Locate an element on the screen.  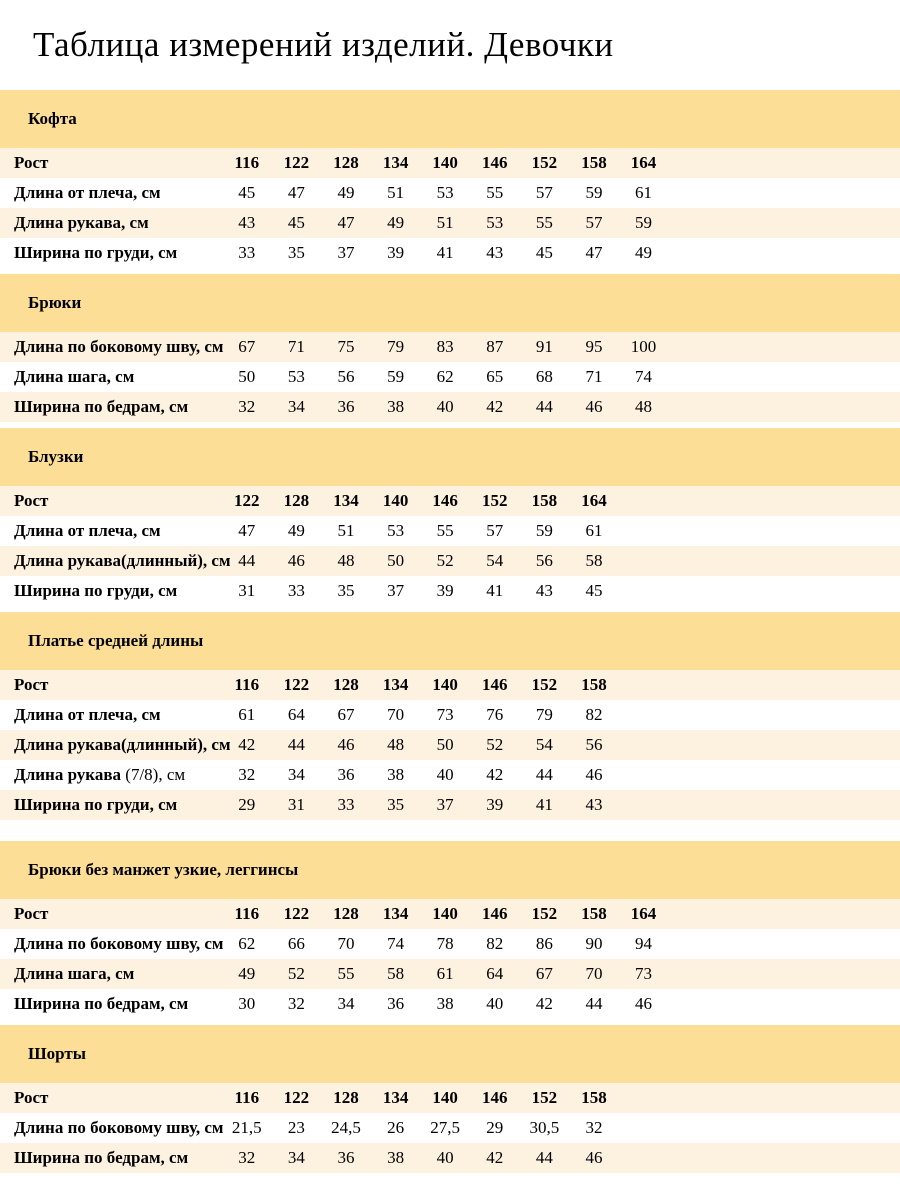
cell-value: 75 is located at coordinates (346, 346).